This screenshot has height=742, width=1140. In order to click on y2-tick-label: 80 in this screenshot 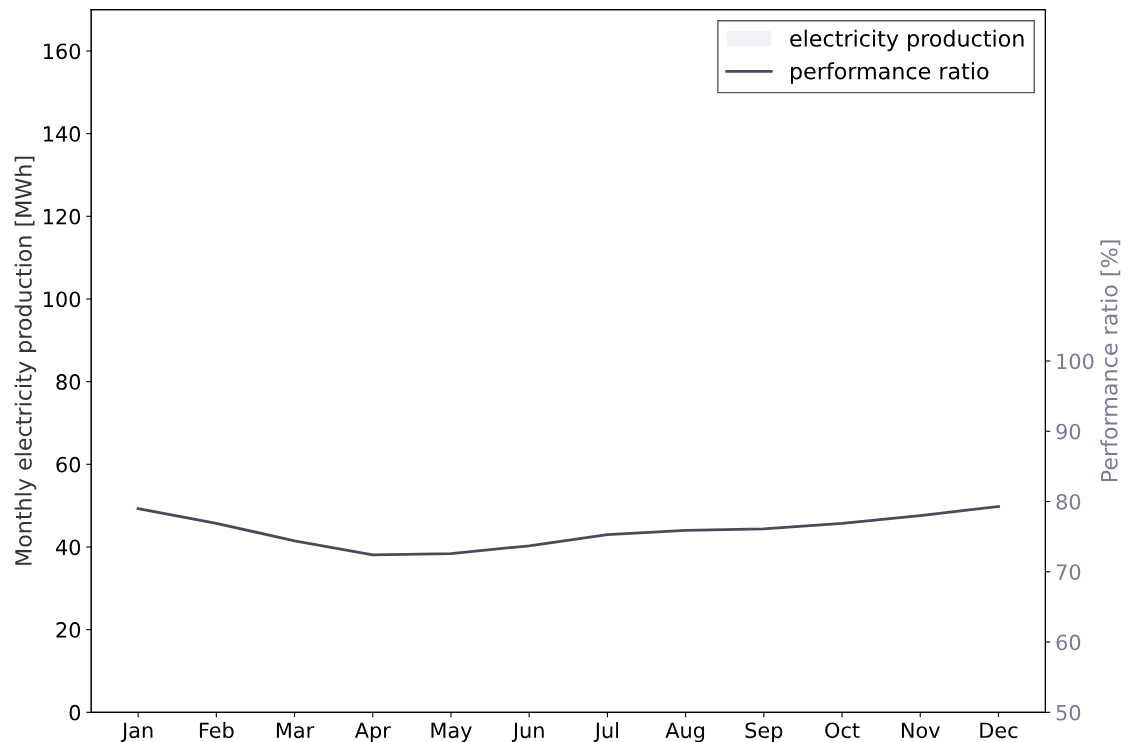, I will do `click(1068, 501)`.